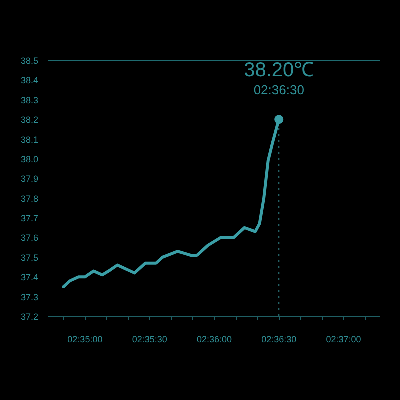  What do you see at coordinates (29, 179) in the screenshot?
I see `y-tick-label: 37.9` at bounding box center [29, 179].